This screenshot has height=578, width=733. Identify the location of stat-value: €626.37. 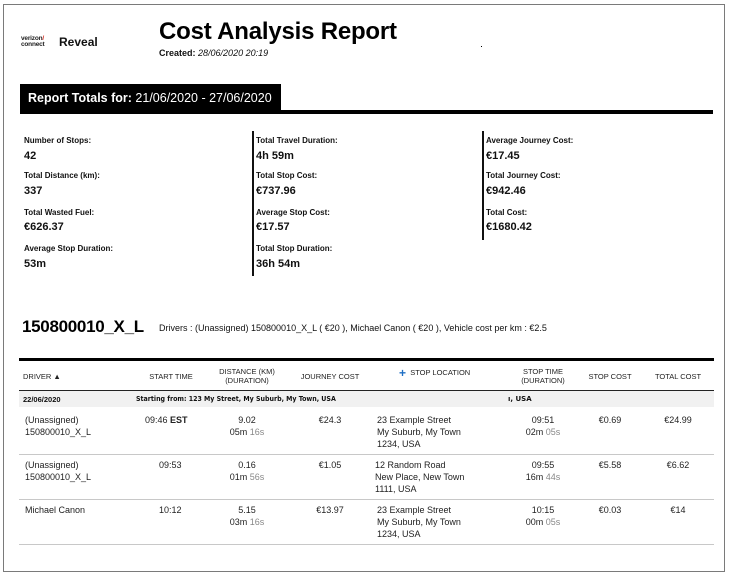
(44, 227).